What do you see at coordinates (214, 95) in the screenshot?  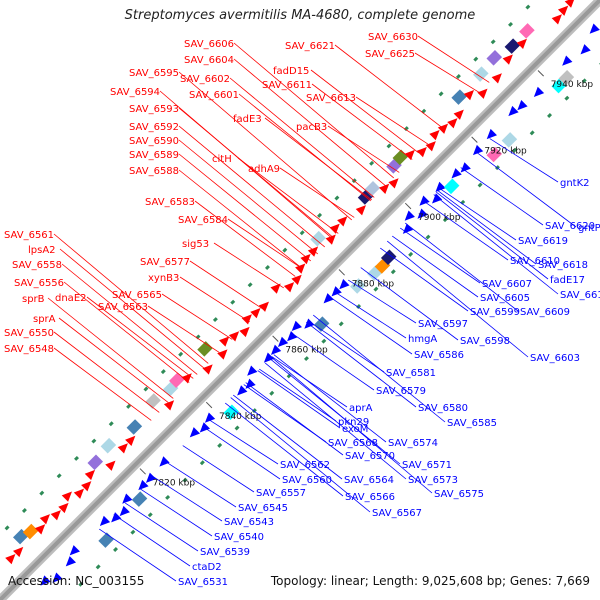 I see `forward-gene-label: SAV_6601` at bounding box center [214, 95].